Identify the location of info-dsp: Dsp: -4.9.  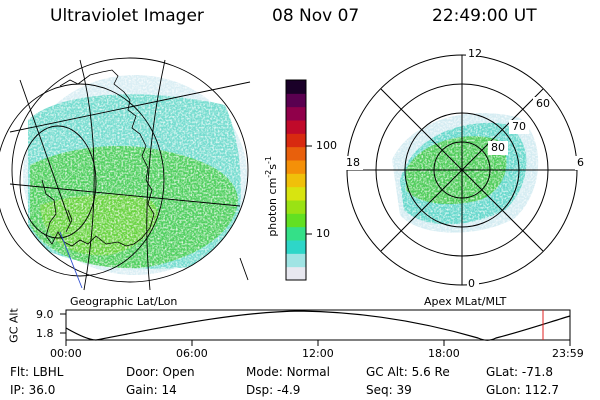
(273, 390).